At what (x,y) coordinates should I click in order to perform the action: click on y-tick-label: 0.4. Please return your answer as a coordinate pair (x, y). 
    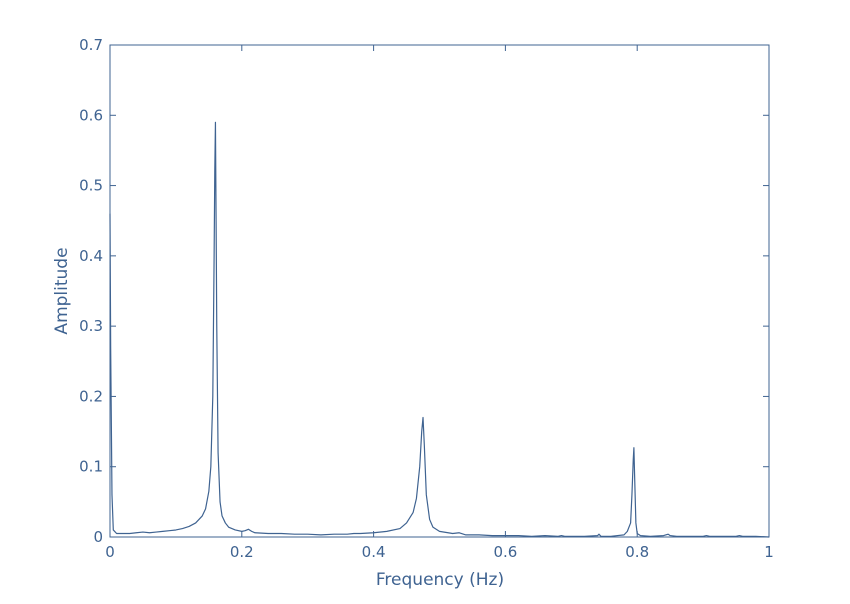
    Looking at the image, I should click on (91, 256).